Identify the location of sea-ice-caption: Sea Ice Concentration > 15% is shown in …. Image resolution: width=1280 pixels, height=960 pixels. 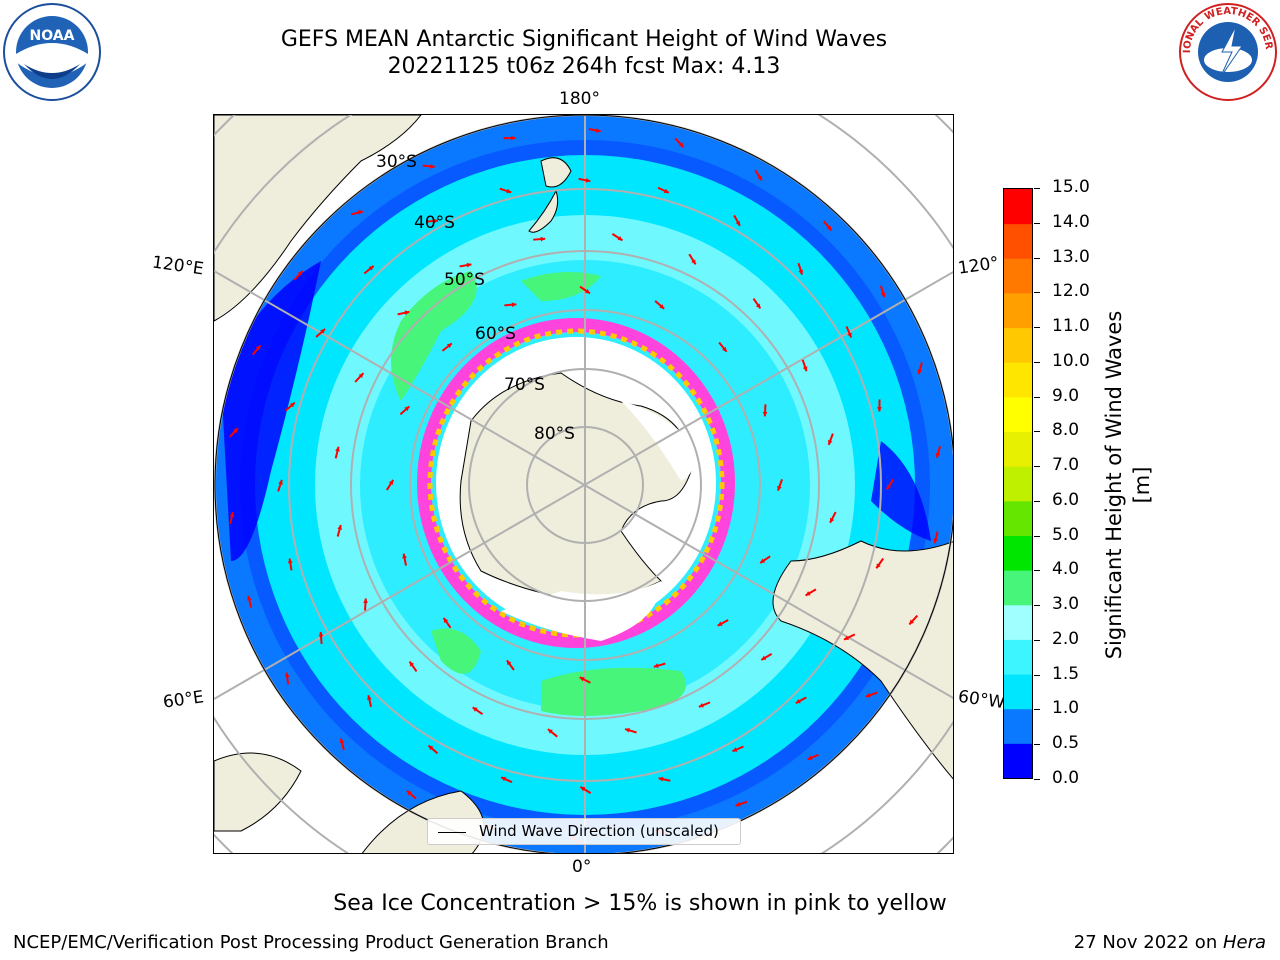
(640, 903).